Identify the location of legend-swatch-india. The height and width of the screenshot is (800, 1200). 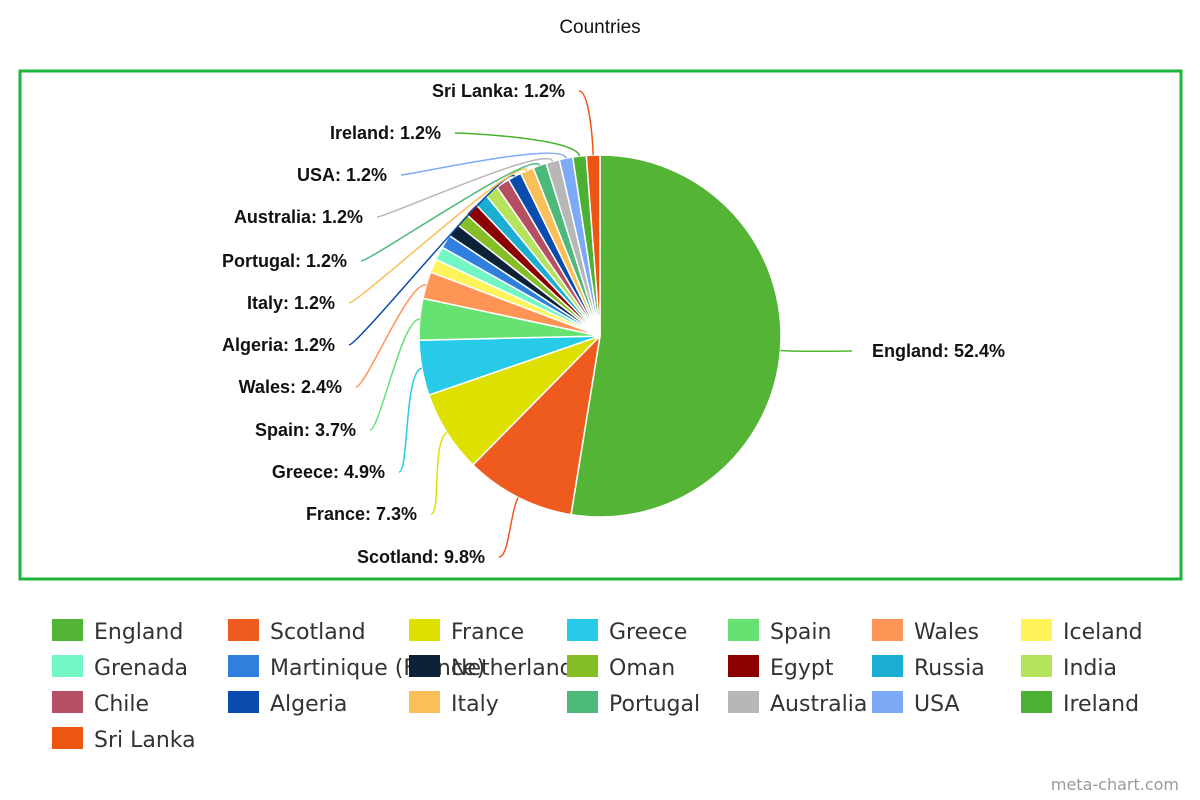
(1036, 666).